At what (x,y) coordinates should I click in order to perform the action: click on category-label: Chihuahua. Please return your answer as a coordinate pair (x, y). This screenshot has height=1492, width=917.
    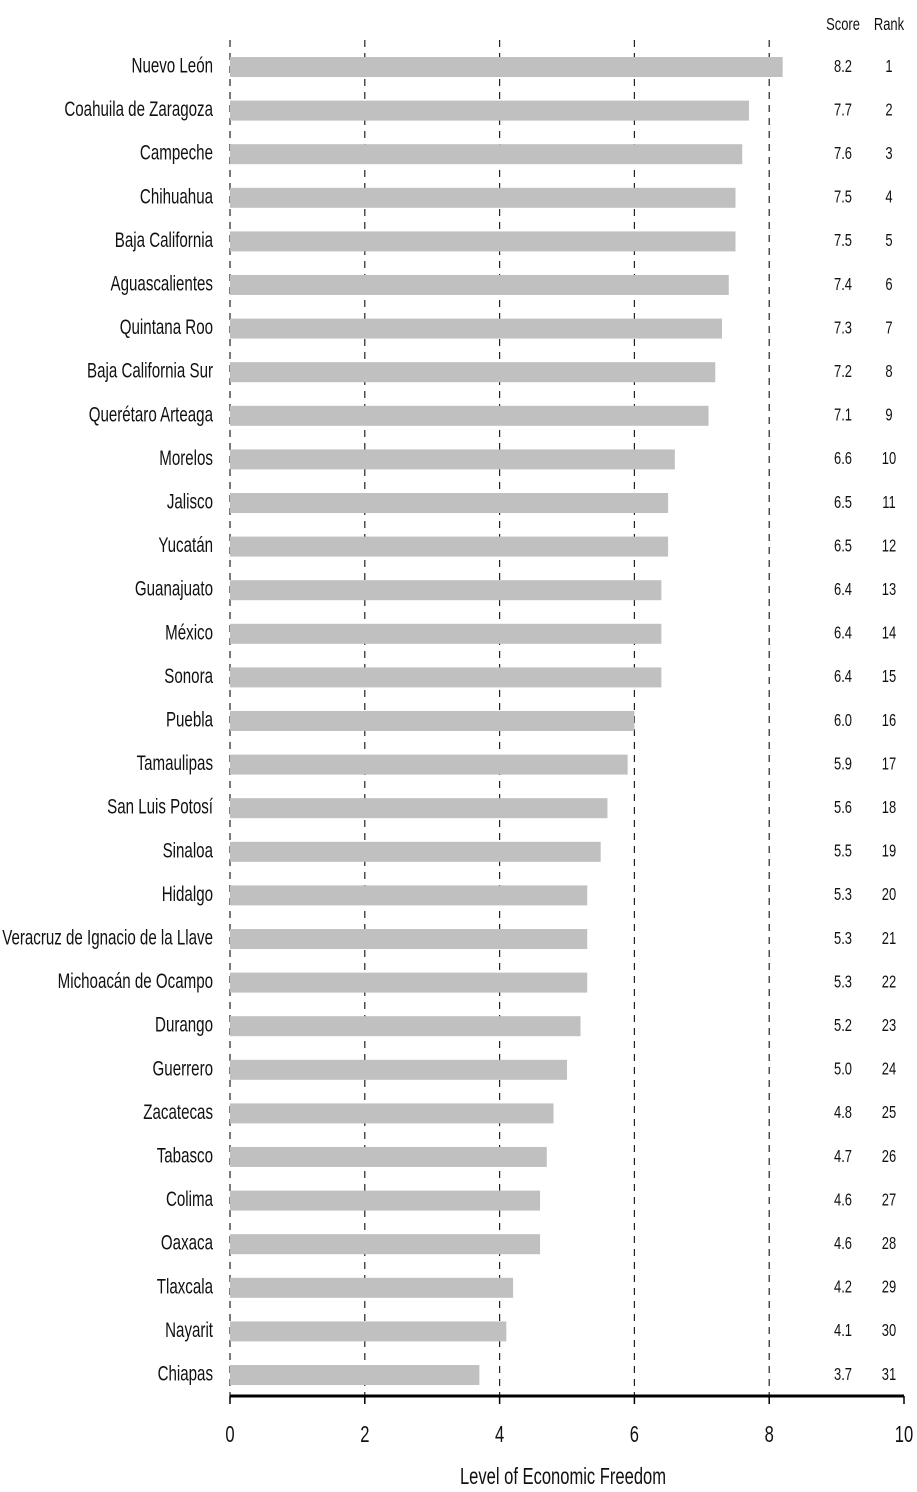
    Looking at the image, I should click on (177, 196).